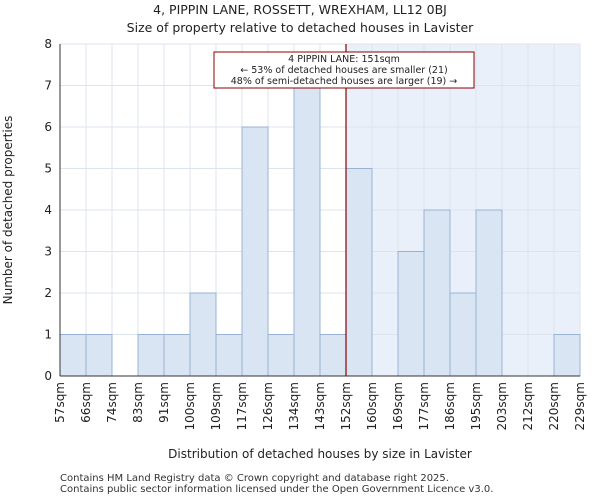 This screenshot has width=600, height=500. I want to click on x-tick-label: 160sqm, so click(372, 406).